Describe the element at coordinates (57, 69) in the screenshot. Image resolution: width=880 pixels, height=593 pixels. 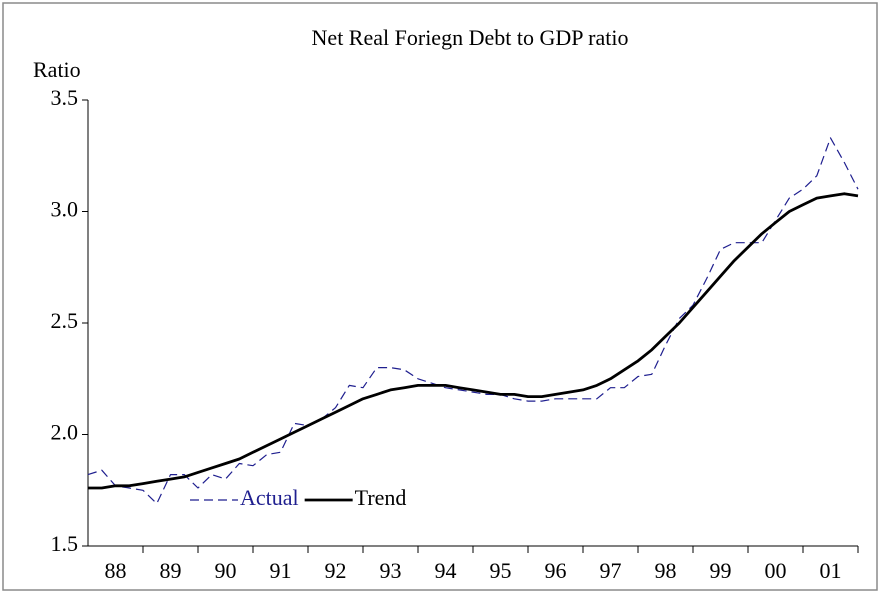
I see `y-axis-label: Ratio` at that location.